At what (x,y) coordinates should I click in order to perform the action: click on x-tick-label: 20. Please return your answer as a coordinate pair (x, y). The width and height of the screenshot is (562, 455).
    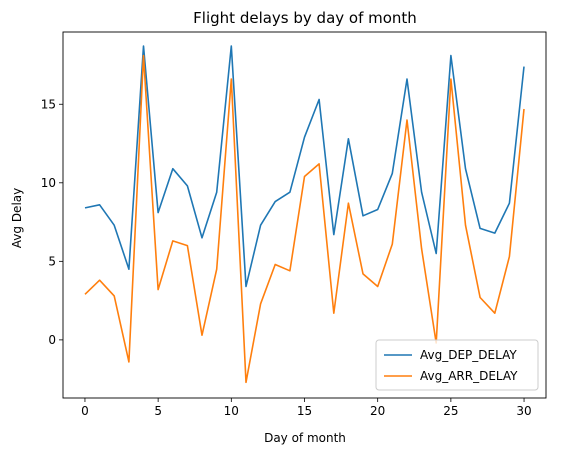
    Looking at the image, I should click on (377, 411).